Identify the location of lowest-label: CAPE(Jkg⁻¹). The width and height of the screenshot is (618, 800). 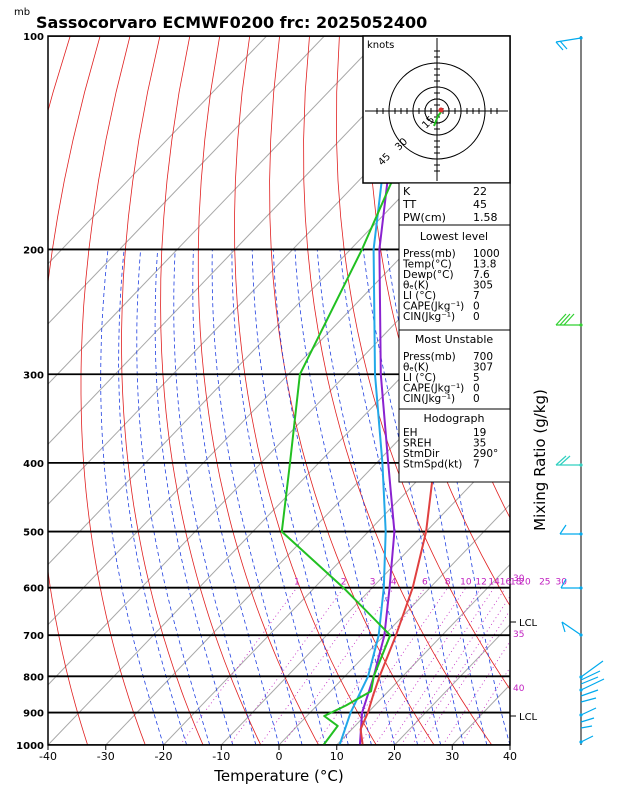
(433, 307).